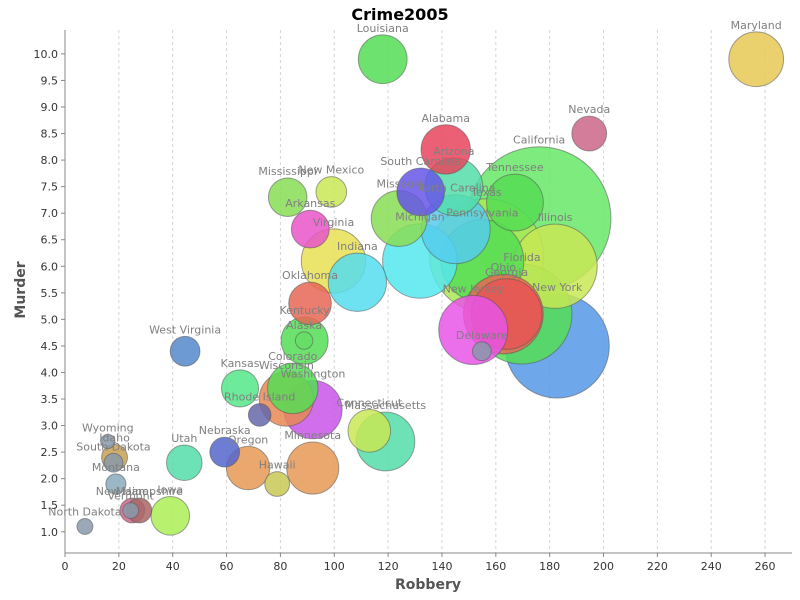 Image resolution: width=800 pixels, height=600 pixels. Describe the element at coordinates (170, 516) in the screenshot. I see `bubble-iowa` at that location.